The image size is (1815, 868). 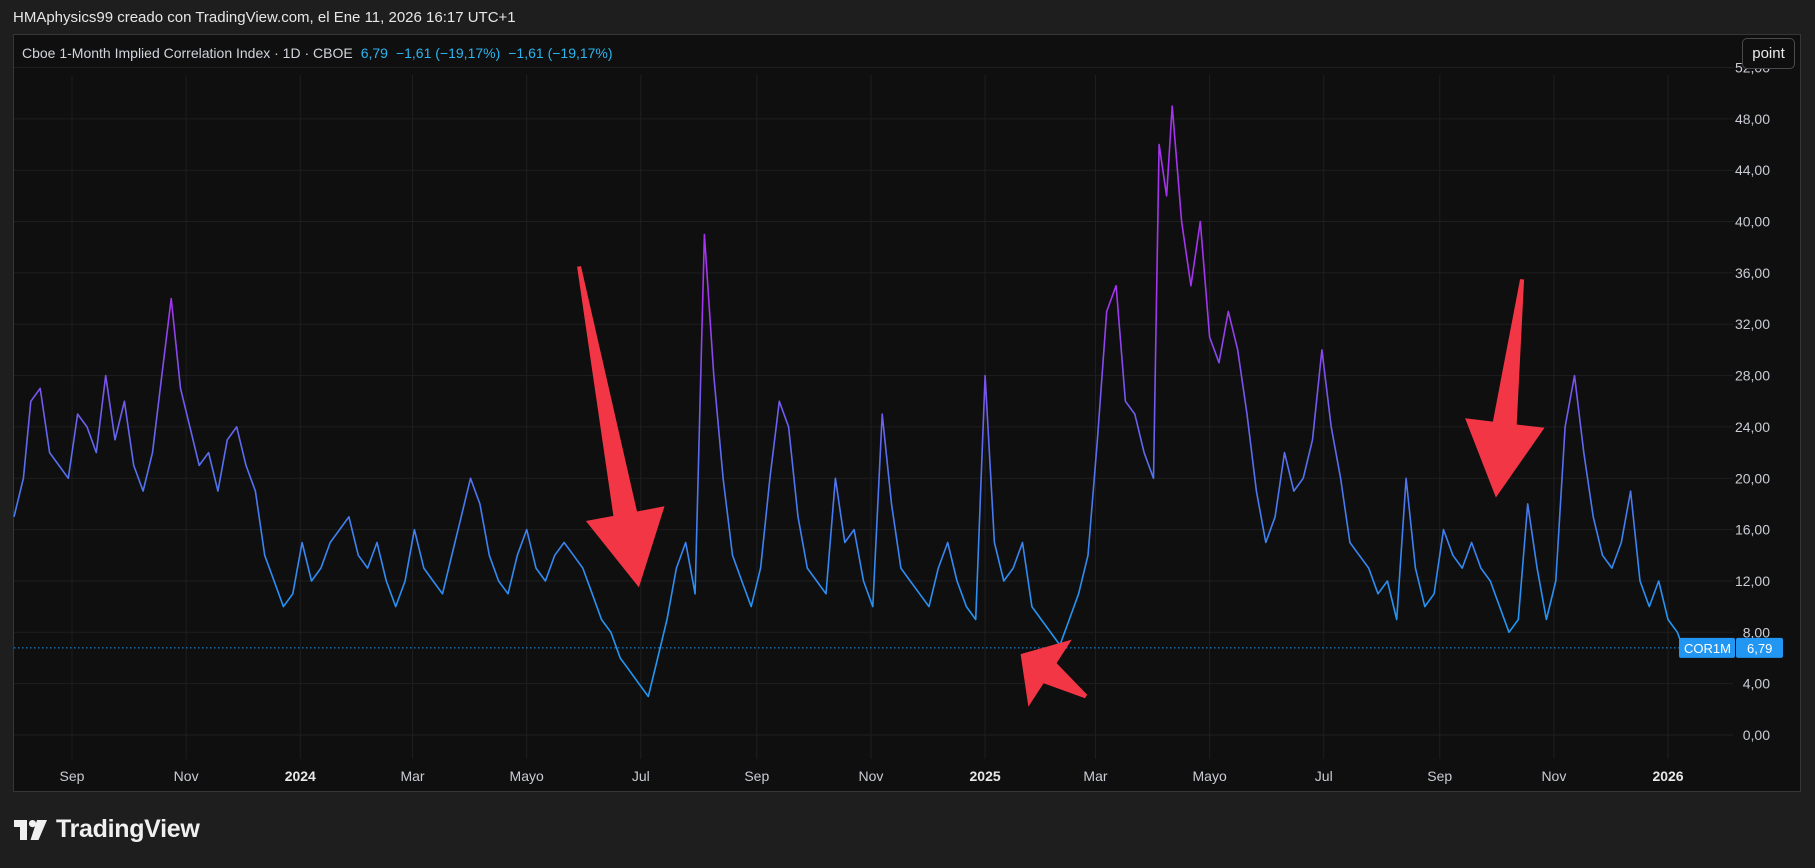 I want to click on y-tick-label: 20,00, so click(x=1752, y=478).